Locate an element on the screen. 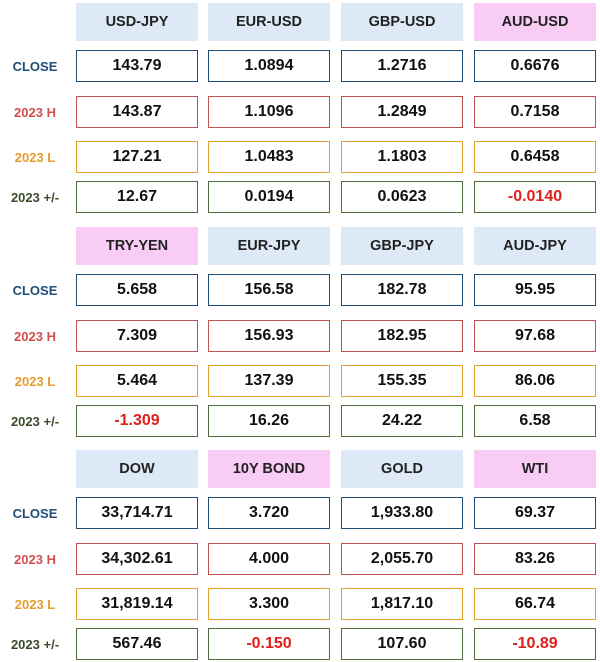  value-cell: 156.58 is located at coordinates (269, 290).